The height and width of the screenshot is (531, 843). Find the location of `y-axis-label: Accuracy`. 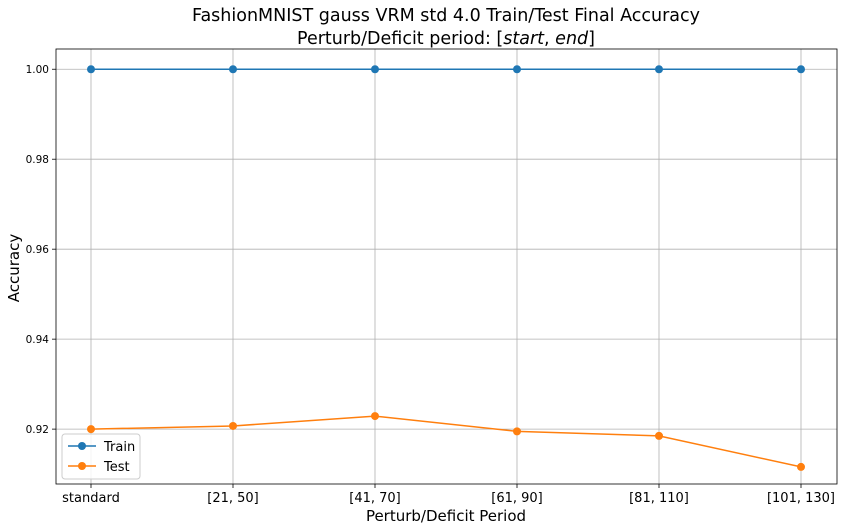

y-axis-label: Accuracy is located at coordinates (14, 268).